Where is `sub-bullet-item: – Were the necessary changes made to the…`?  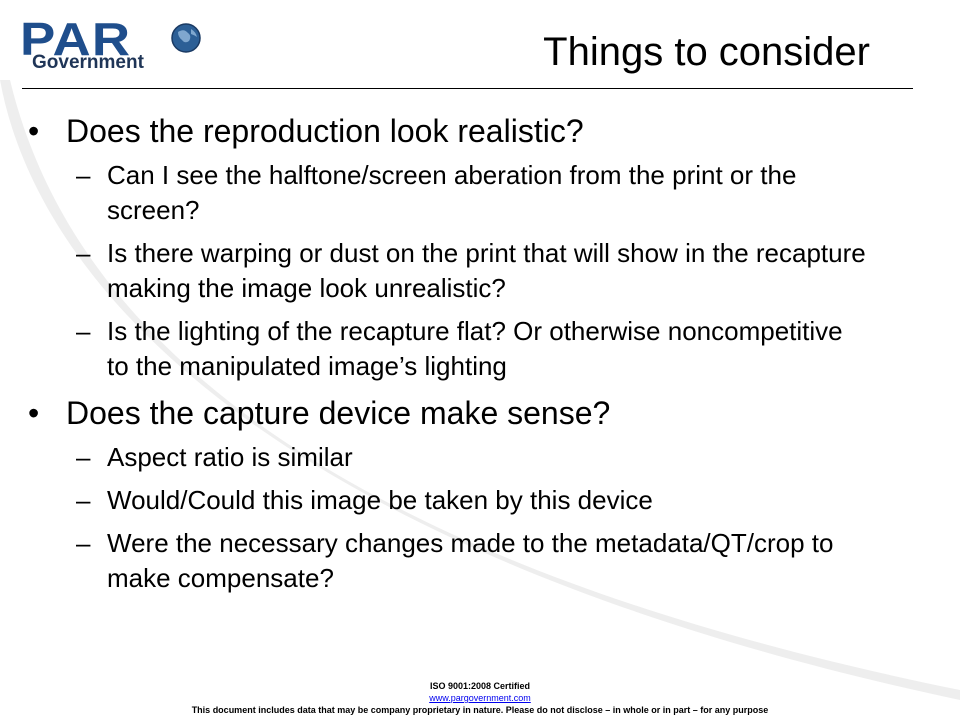
sub-bullet-item: – Were the necessary changes made to the… is located at coordinates (433, 561).